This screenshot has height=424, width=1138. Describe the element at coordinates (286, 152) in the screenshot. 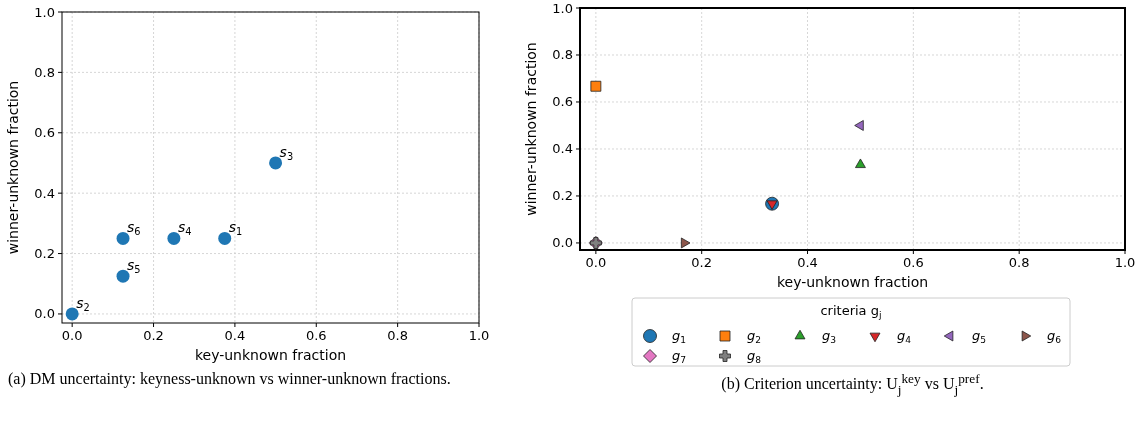

I see `annotation: s$_{3}$` at that location.